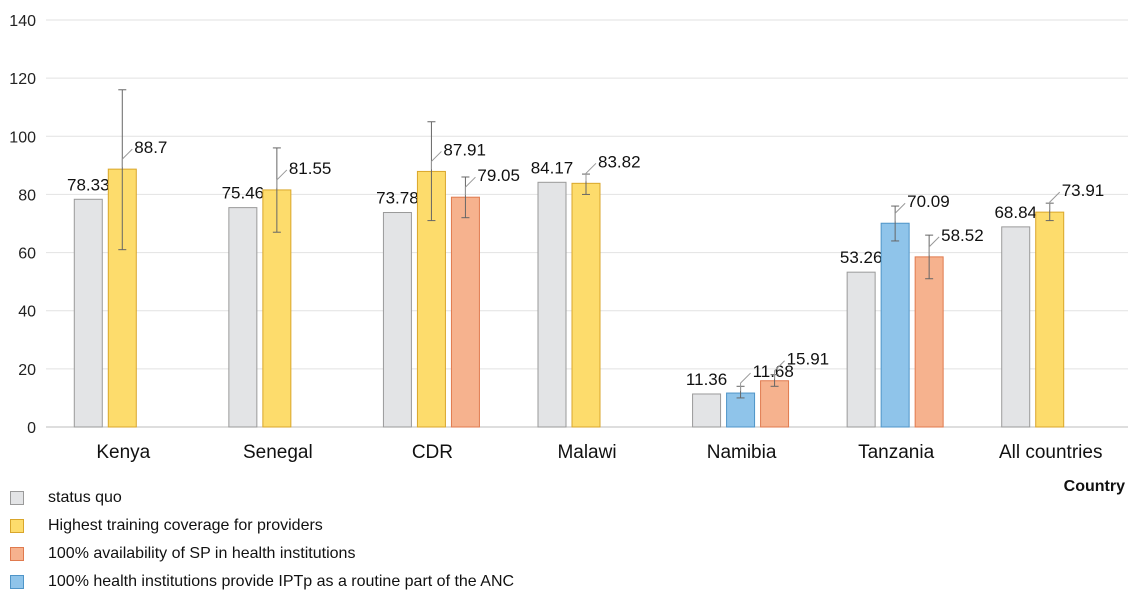 This screenshot has width=1133, height=602. I want to click on legend-item: Highest training coverage for providers, so click(262, 526).